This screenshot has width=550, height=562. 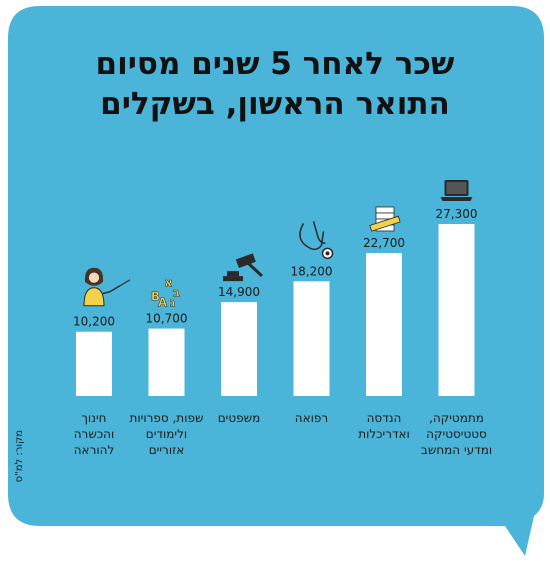 I want to click on category-label: משפטים, so click(x=239, y=418).